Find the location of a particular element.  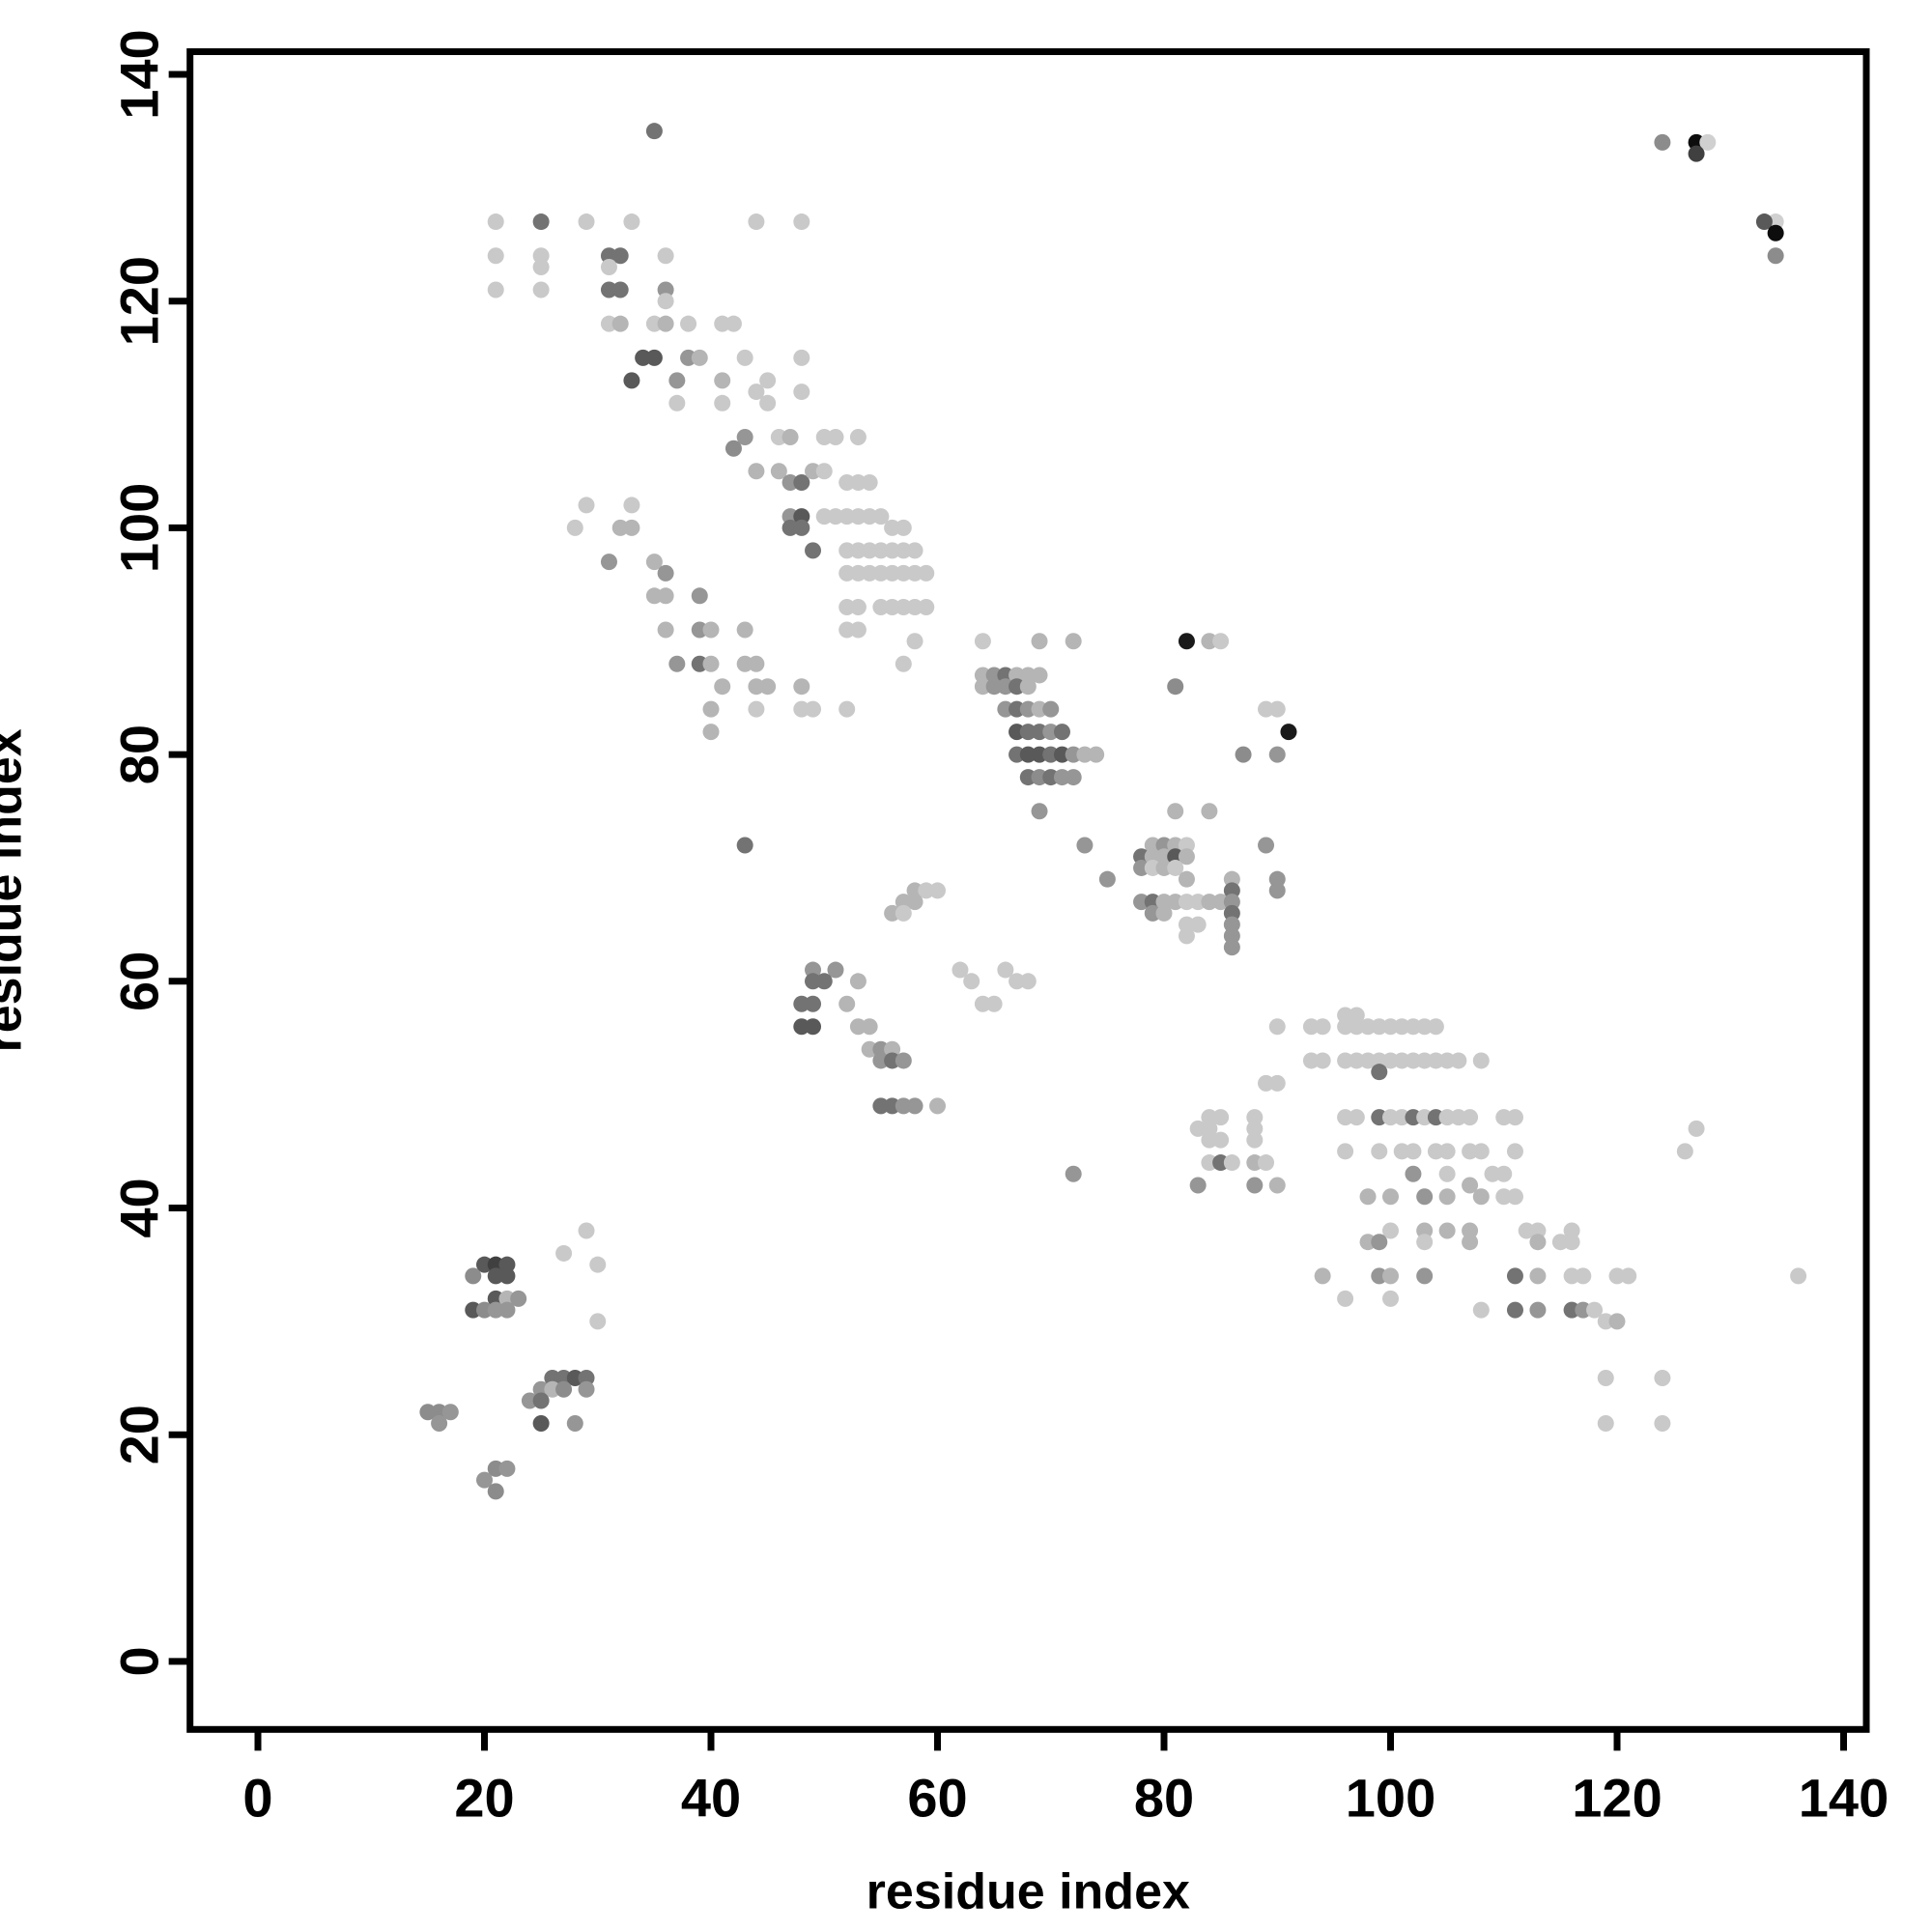

y-tick-label: 140 is located at coordinates (138, 74).